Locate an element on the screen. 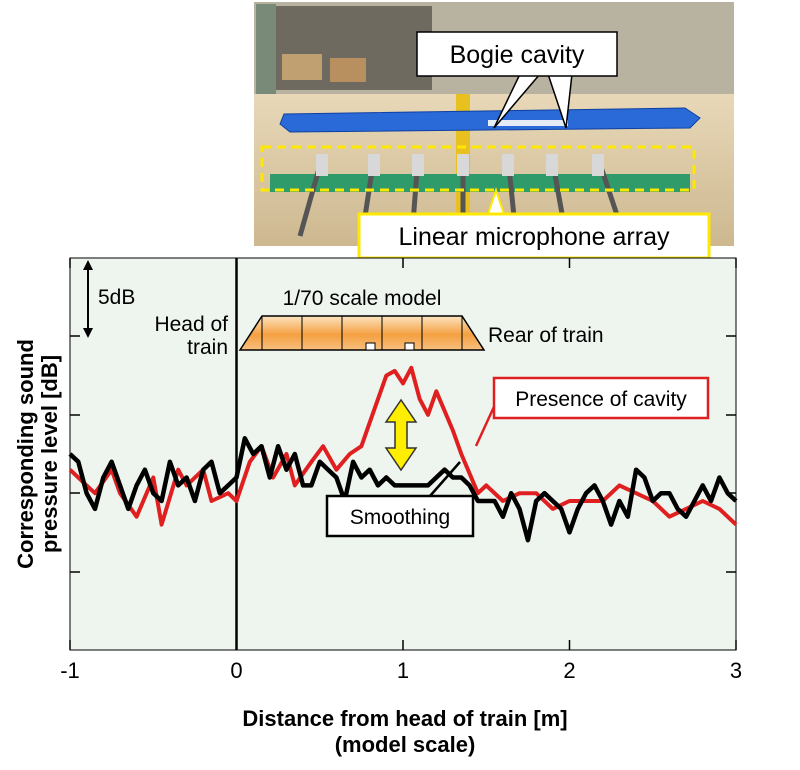 This screenshot has width=800, height=770. difference-arrow is located at coordinates (401, 435).